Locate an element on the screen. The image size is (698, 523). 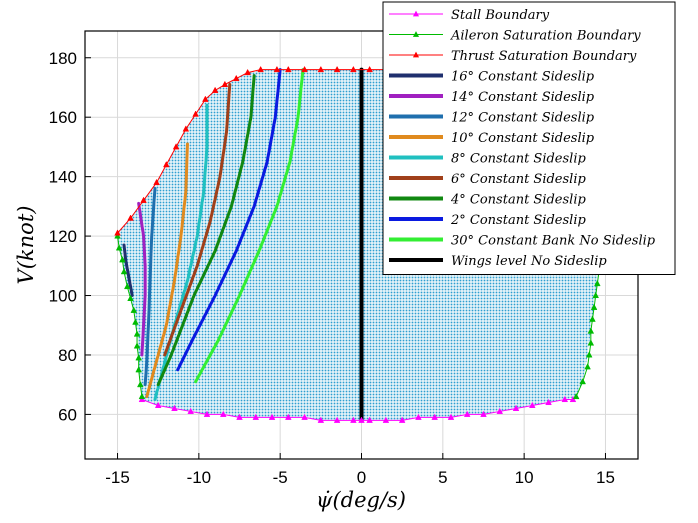
legend-label: Stall Boundary is located at coordinates (500, 15).